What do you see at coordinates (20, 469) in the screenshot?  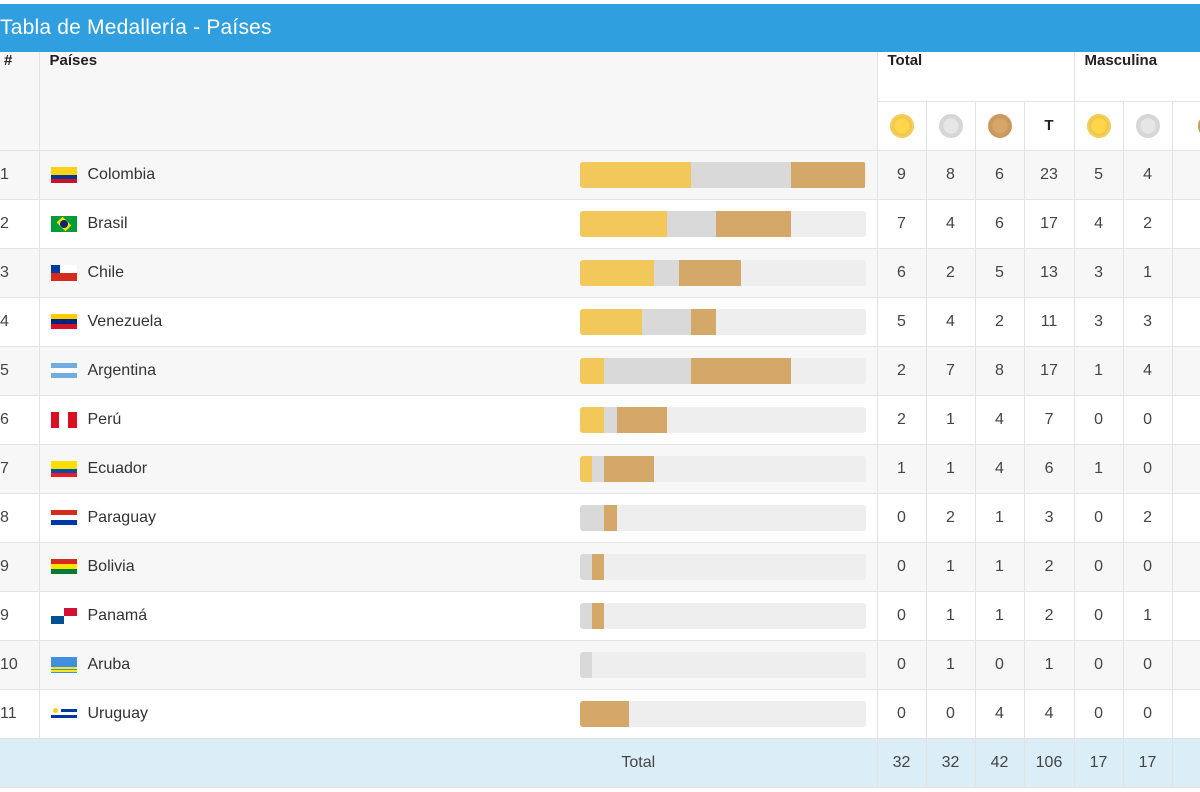 I see `rank-cell: 7` at bounding box center [20, 469].